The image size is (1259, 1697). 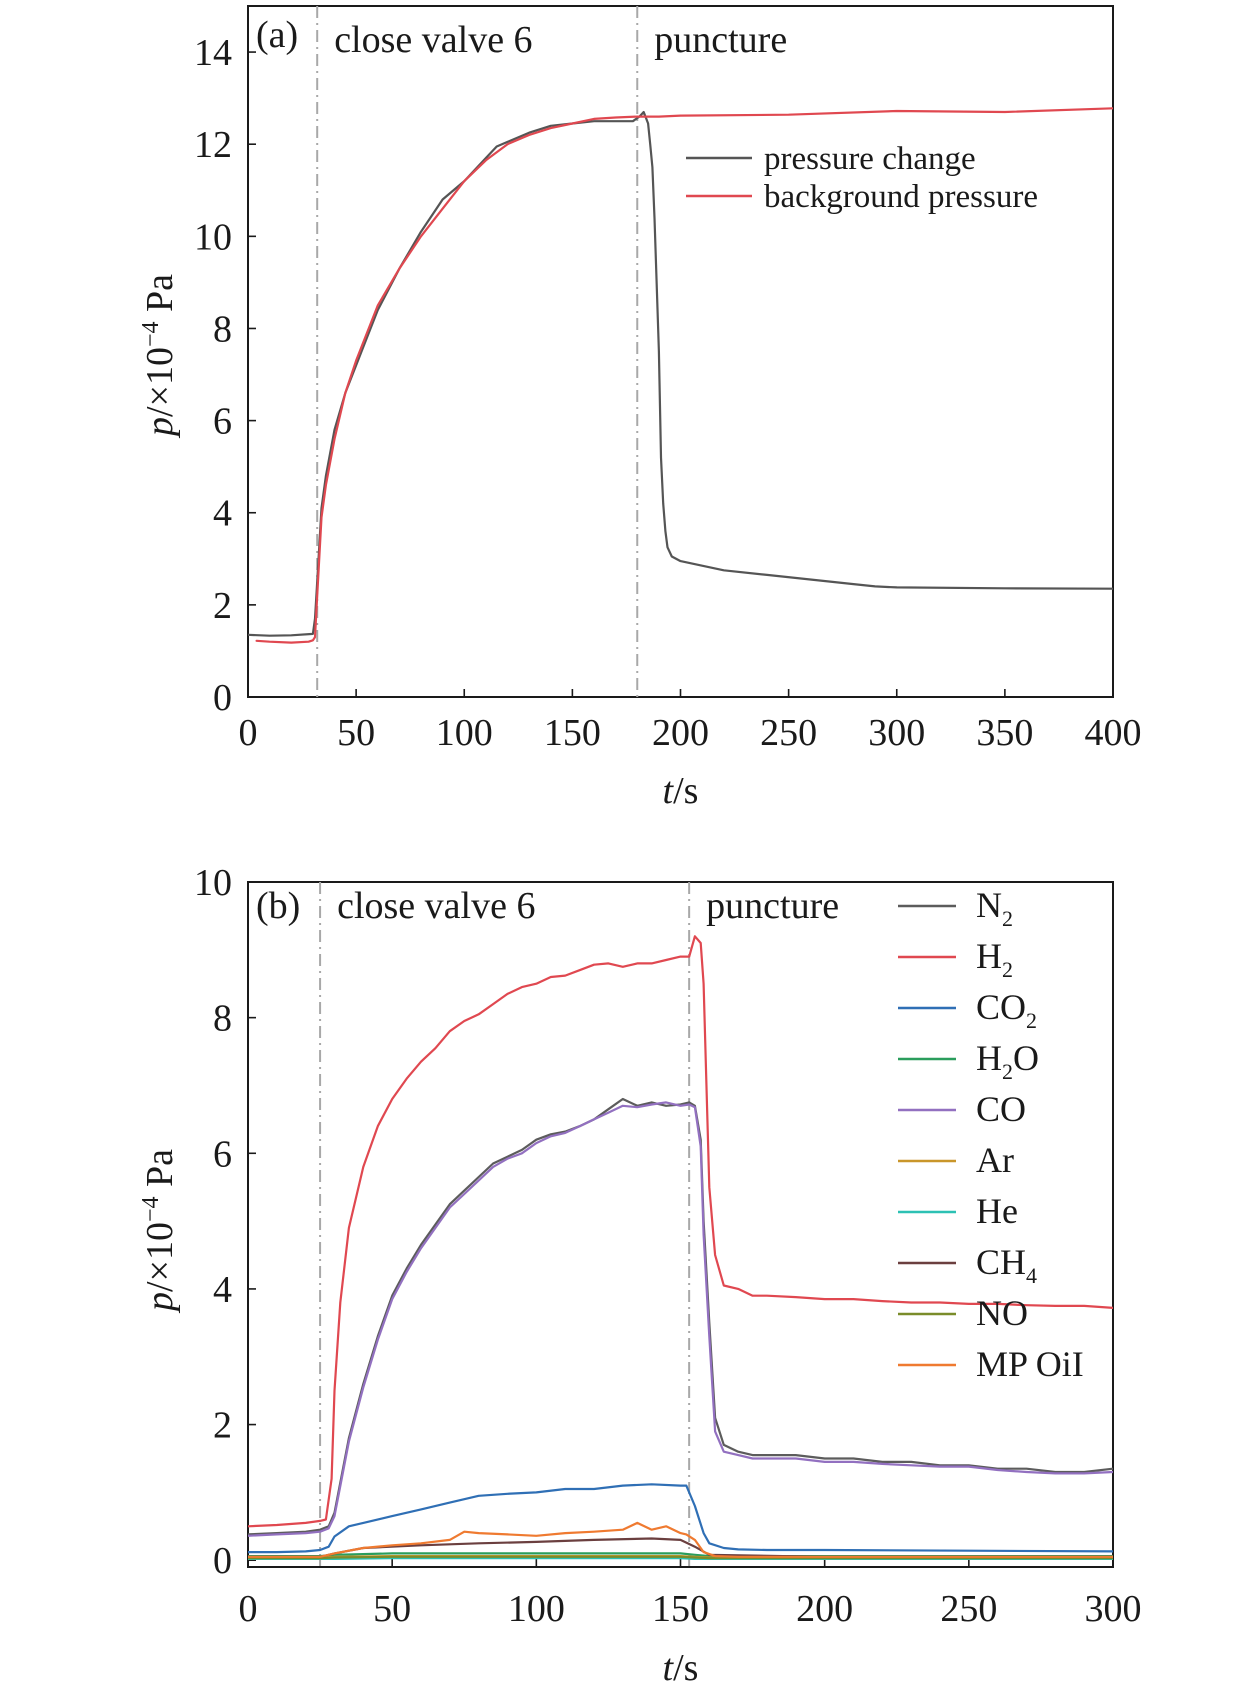 What do you see at coordinates (870, 159) in the screenshot?
I see `legend-label: pressure change` at bounding box center [870, 159].